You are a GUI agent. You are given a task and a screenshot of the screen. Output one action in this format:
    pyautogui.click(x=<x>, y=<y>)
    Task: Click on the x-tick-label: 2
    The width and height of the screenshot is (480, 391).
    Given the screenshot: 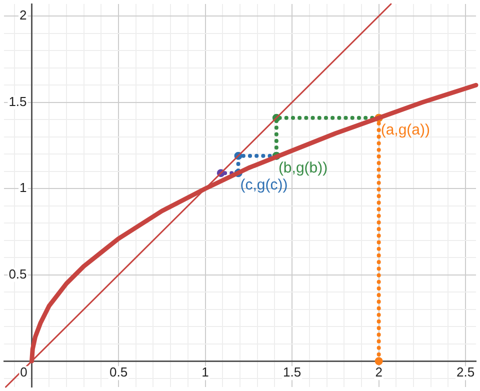 What is the action you would take?
    pyautogui.click(x=378, y=372)
    